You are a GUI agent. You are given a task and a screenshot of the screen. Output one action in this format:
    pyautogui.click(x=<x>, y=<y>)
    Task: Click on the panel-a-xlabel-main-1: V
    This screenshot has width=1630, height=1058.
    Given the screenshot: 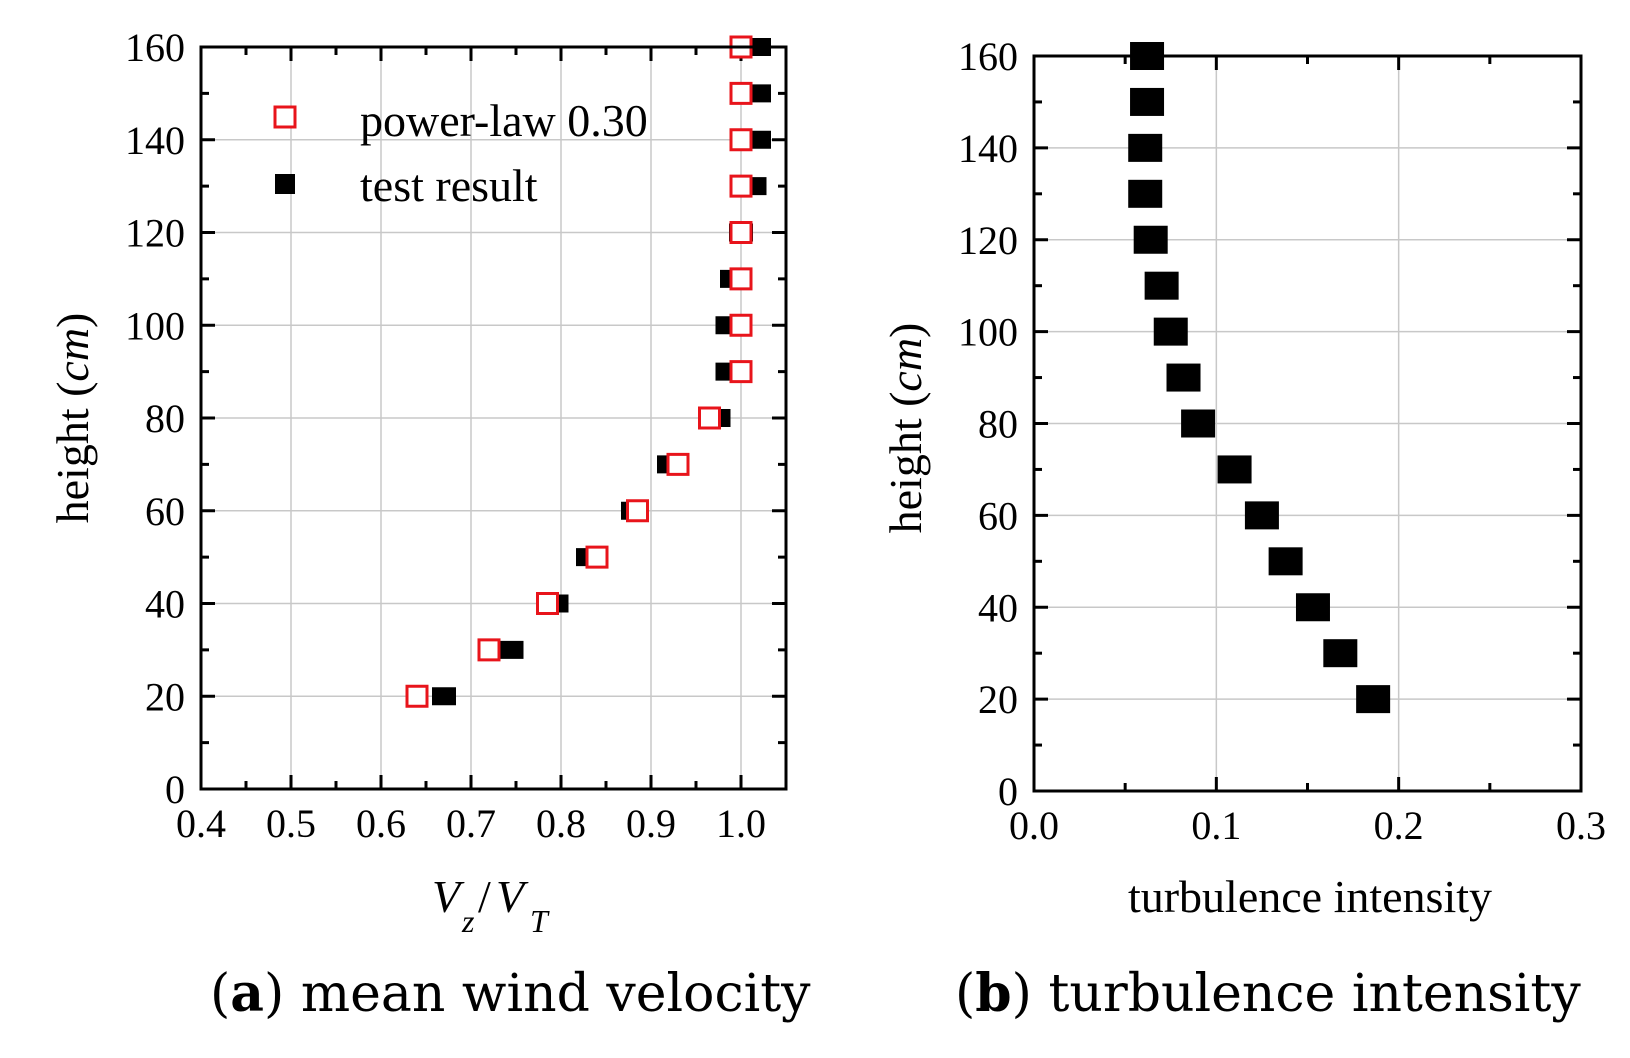 What is the action you would take?
    pyautogui.click(x=448, y=896)
    